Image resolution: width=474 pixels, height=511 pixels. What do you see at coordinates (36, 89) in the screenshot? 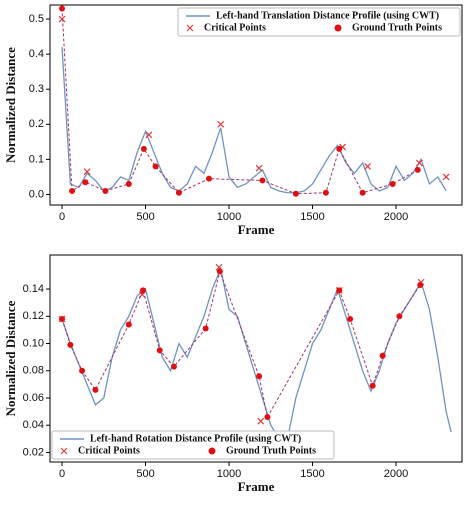
I see `y-tick-label: 0.3` at bounding box center [36, 89].